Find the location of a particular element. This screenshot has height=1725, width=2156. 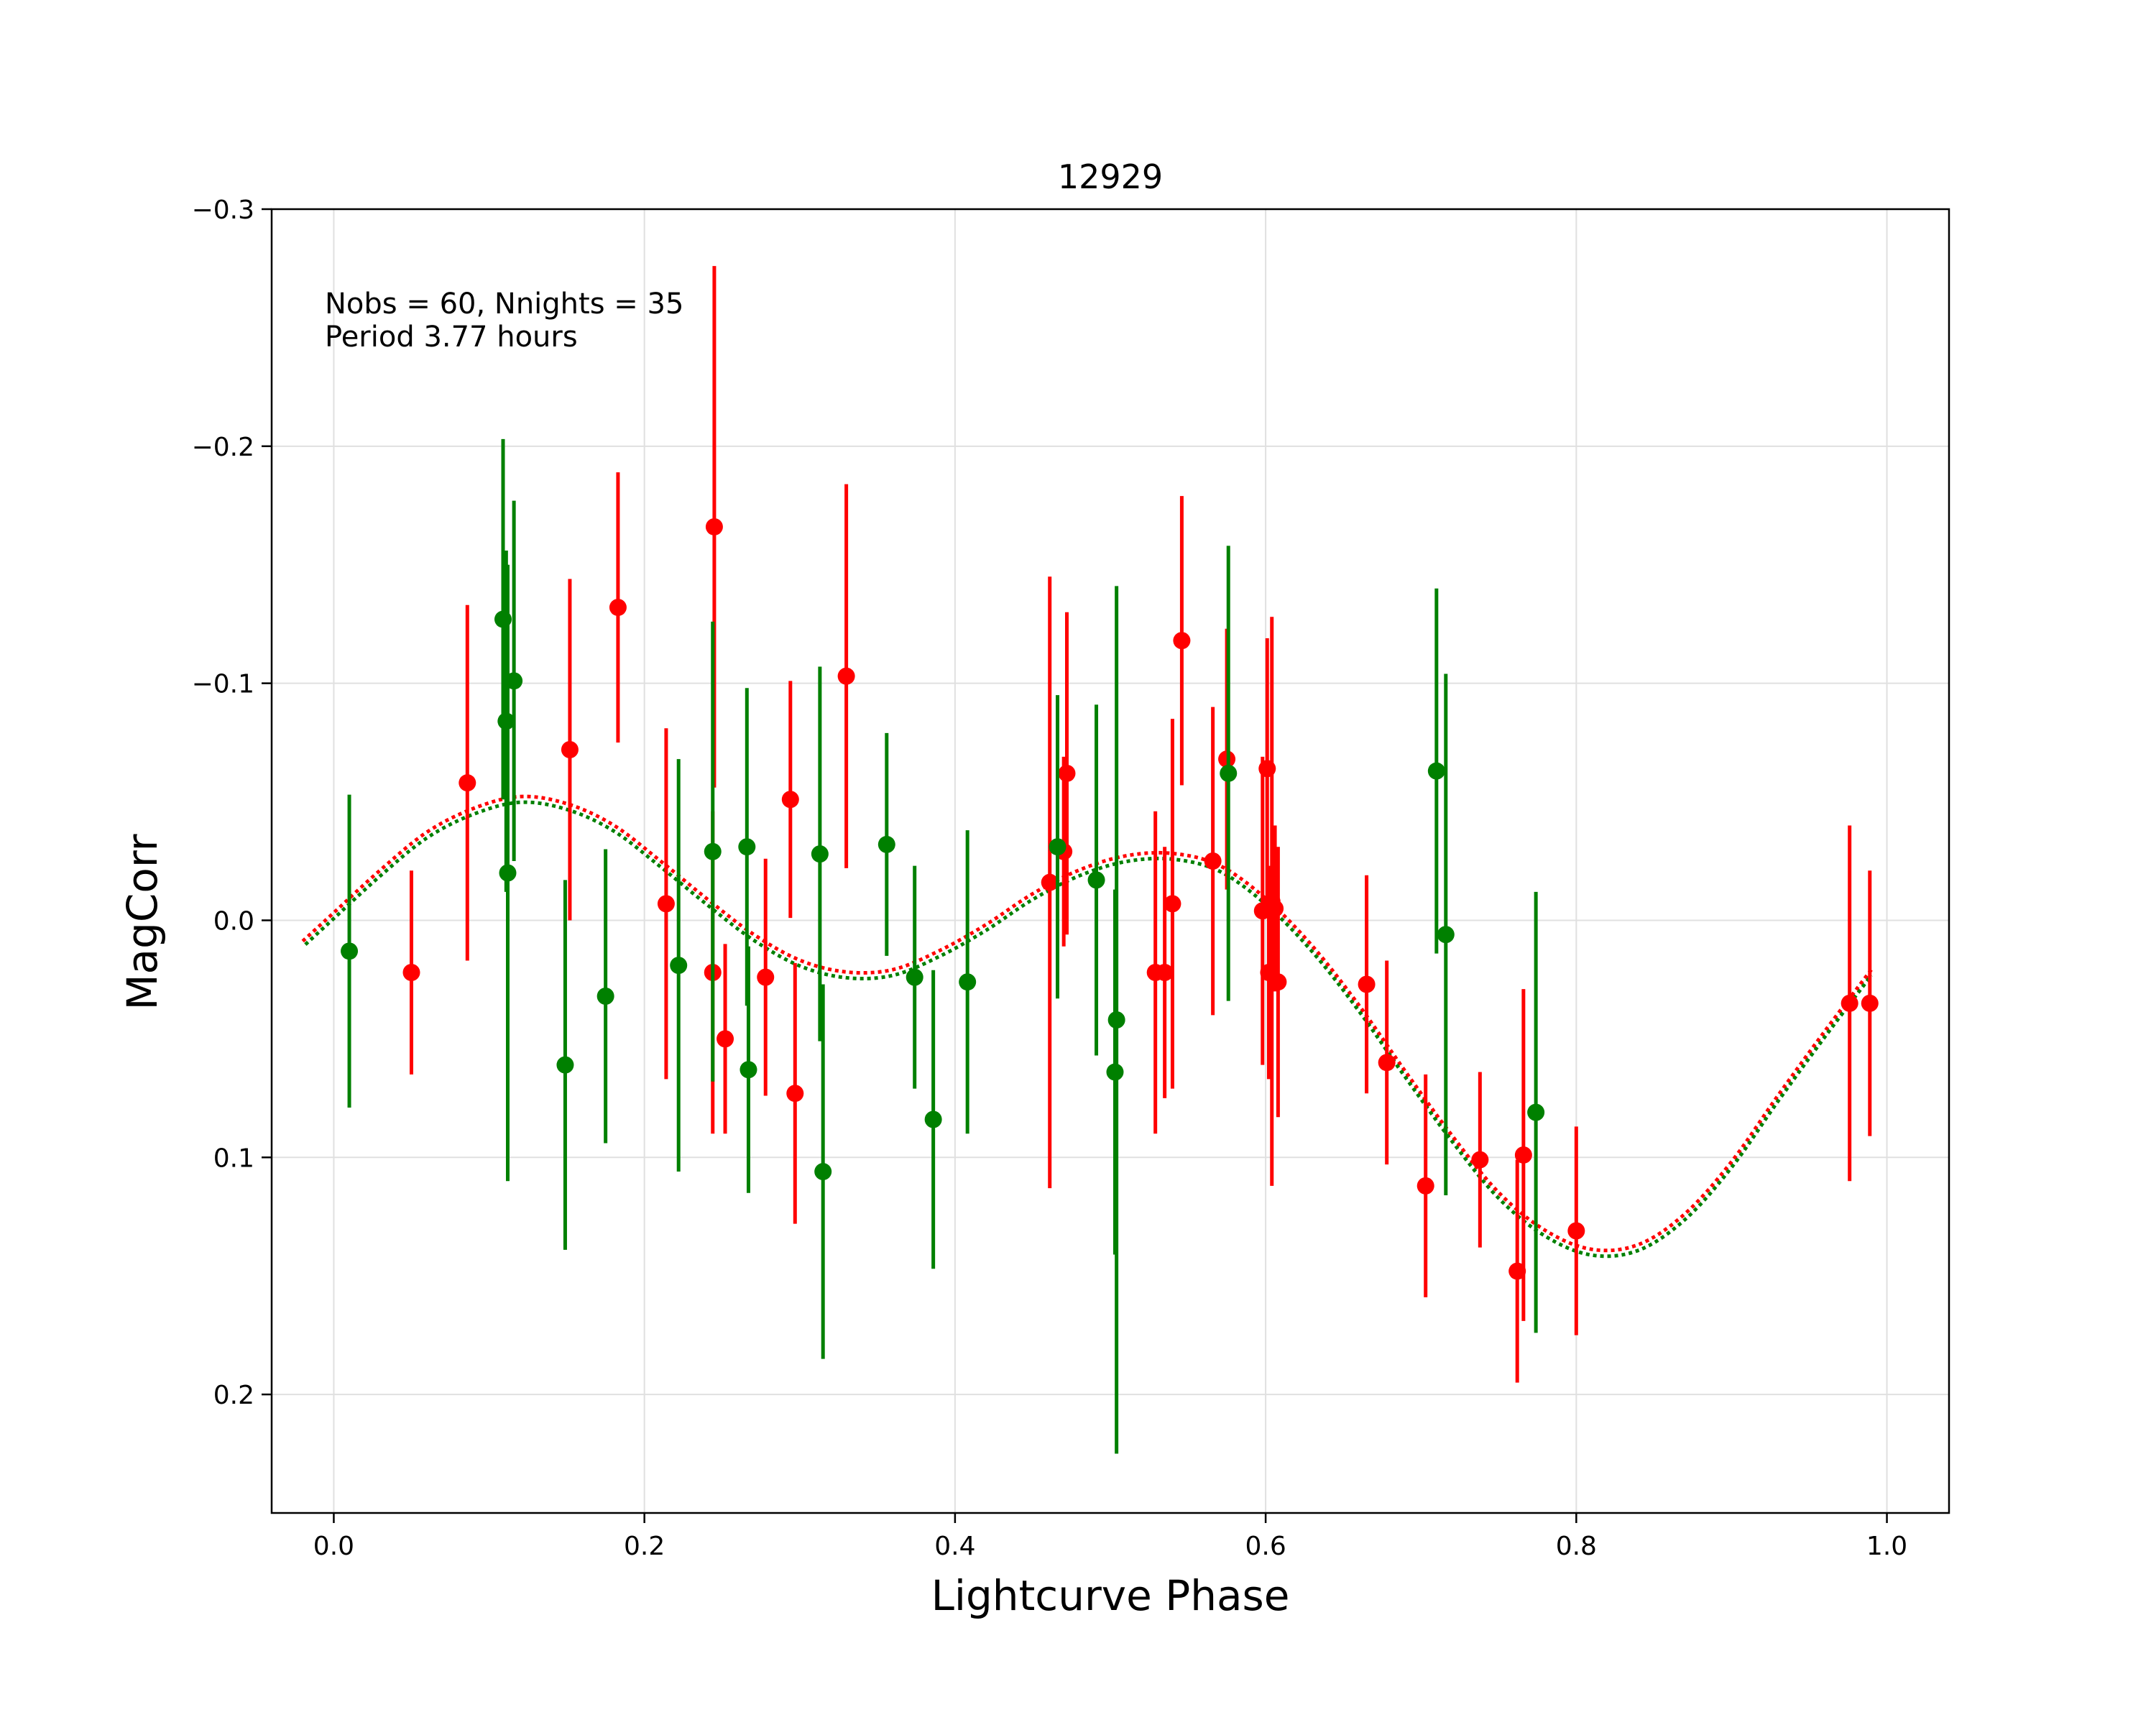

x-tick-label: 0.6 is located at coordinates (1266, 1546).